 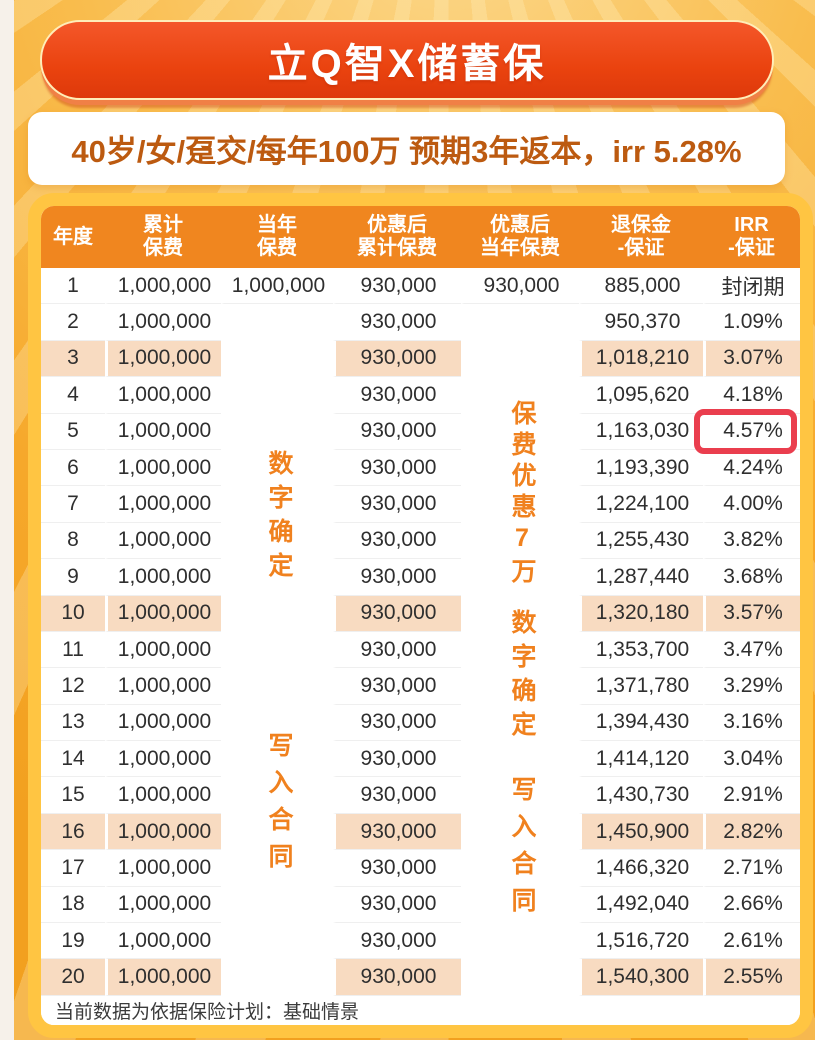 What do you see at coordinates (753, 431) in the screenshot?
I see `cell-irr-value: 4.57%` at bounding box center [753, 431].